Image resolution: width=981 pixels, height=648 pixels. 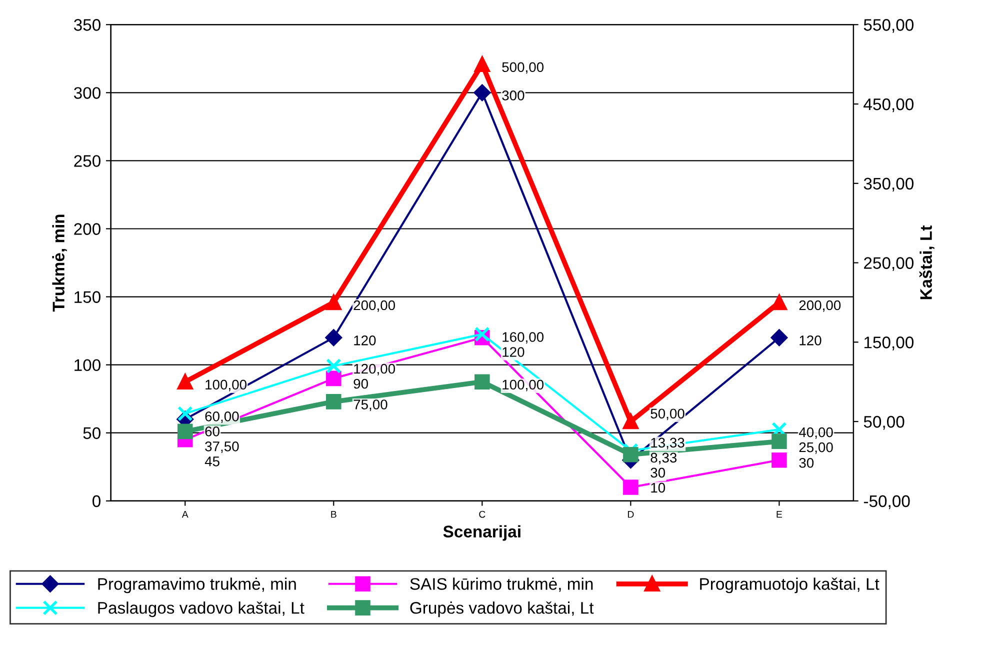 I want to click on y2-tick-label: 550,00, so click(x=889, y=26).